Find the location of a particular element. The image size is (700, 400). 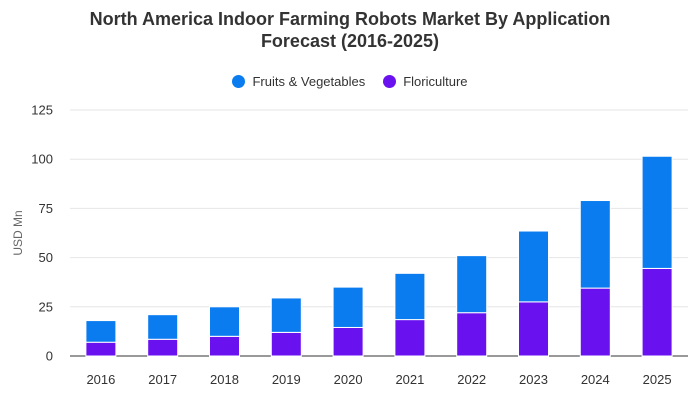

bar-fruits-vegetables-2021 is located at coordinates (410, 296).